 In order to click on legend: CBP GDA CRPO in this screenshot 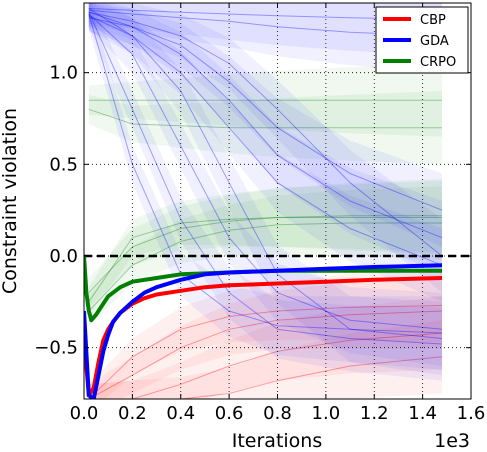, I will do `click(422, 40)`.